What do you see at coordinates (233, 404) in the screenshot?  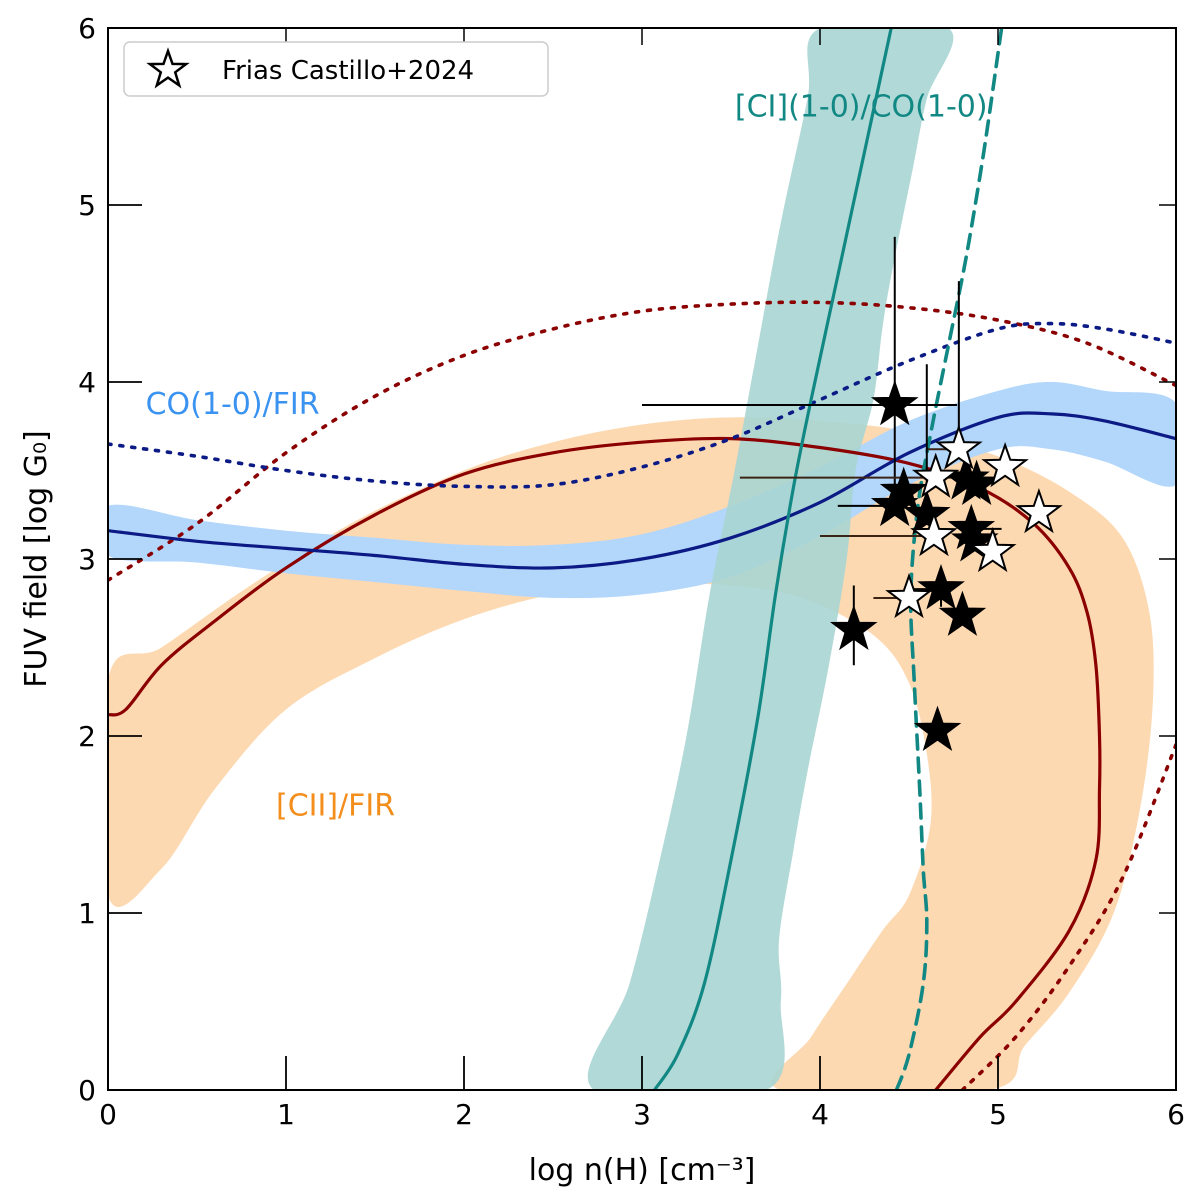 I see `annotation-co-fir: CO(1-0)/FIR` at bounding box center [233, 404].